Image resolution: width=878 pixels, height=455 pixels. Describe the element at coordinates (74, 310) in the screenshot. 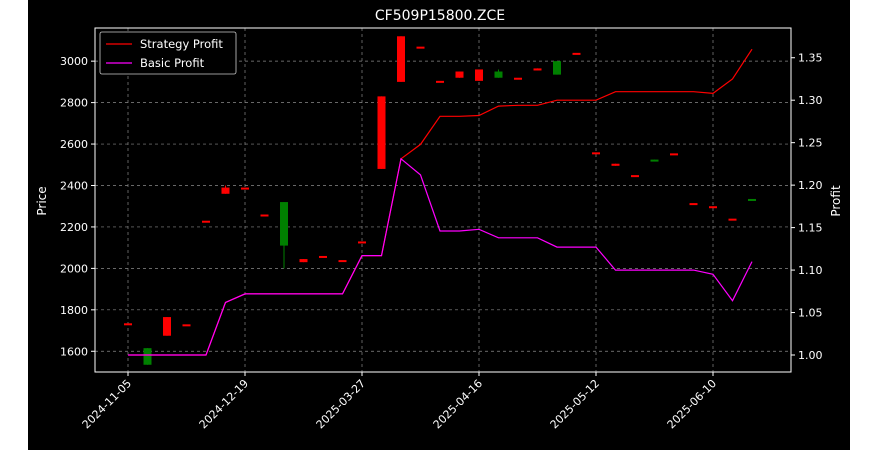

I see `y-tick-label-left: 1800` at that location.